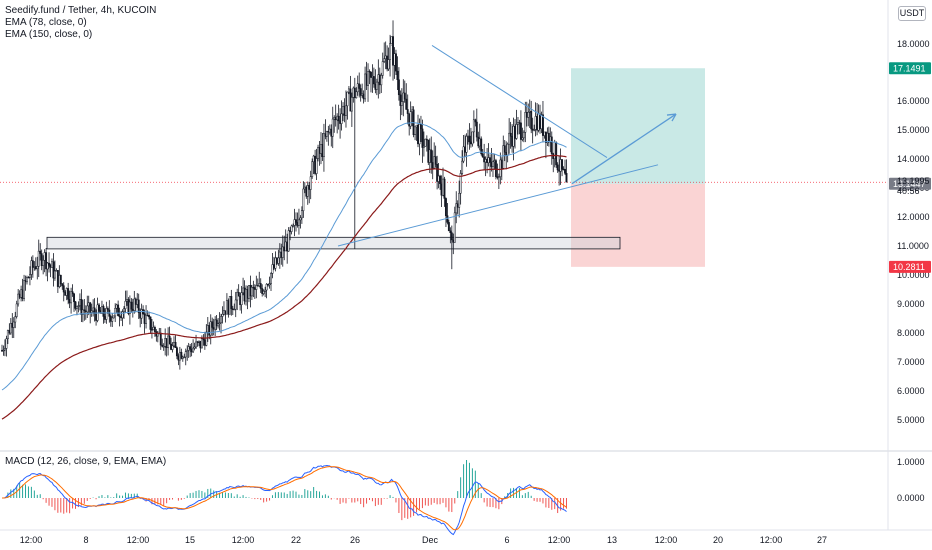 This screenshot has height=550, width=932. Describe the element at coordinates (638, 126) in the screenshot. I see `target-zone` at that location.